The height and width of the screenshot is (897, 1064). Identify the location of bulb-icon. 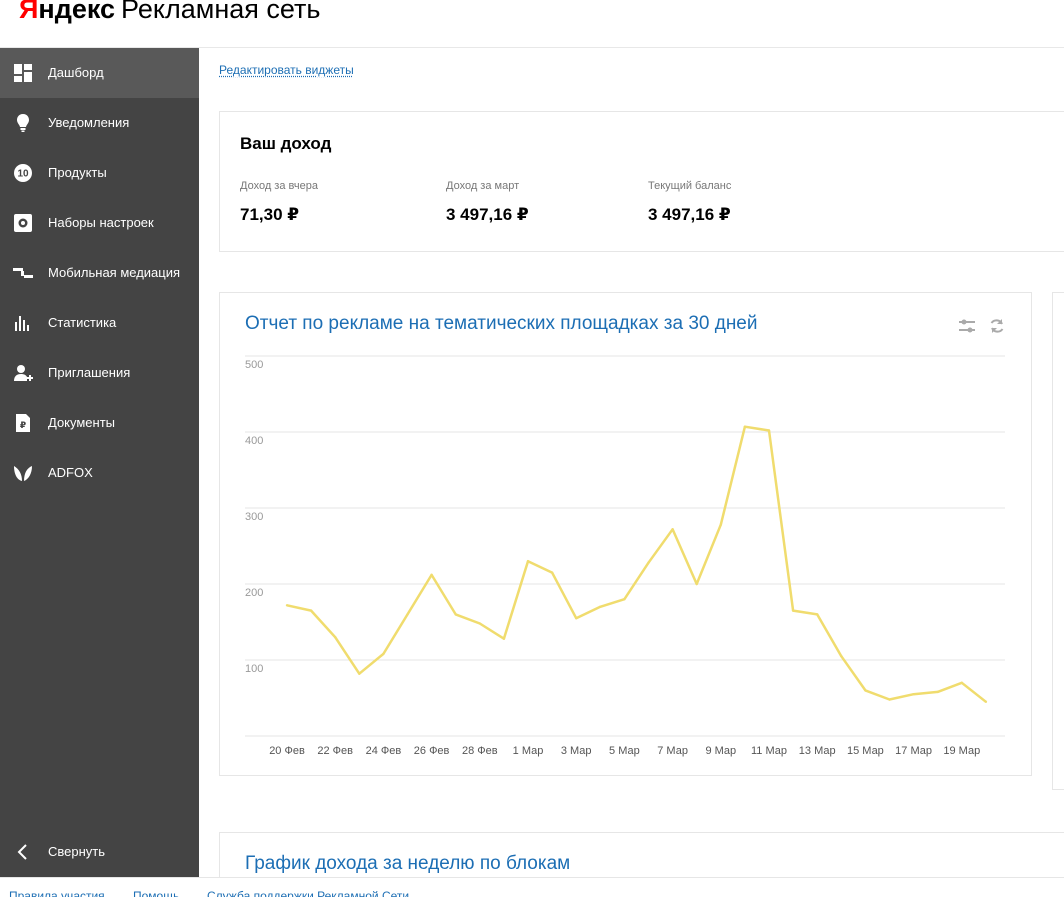
(23, 123).